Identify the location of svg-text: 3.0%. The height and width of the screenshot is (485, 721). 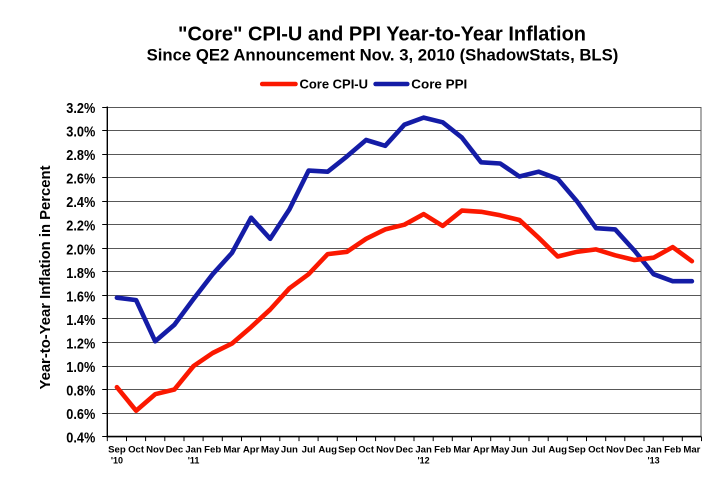
(80, 133).